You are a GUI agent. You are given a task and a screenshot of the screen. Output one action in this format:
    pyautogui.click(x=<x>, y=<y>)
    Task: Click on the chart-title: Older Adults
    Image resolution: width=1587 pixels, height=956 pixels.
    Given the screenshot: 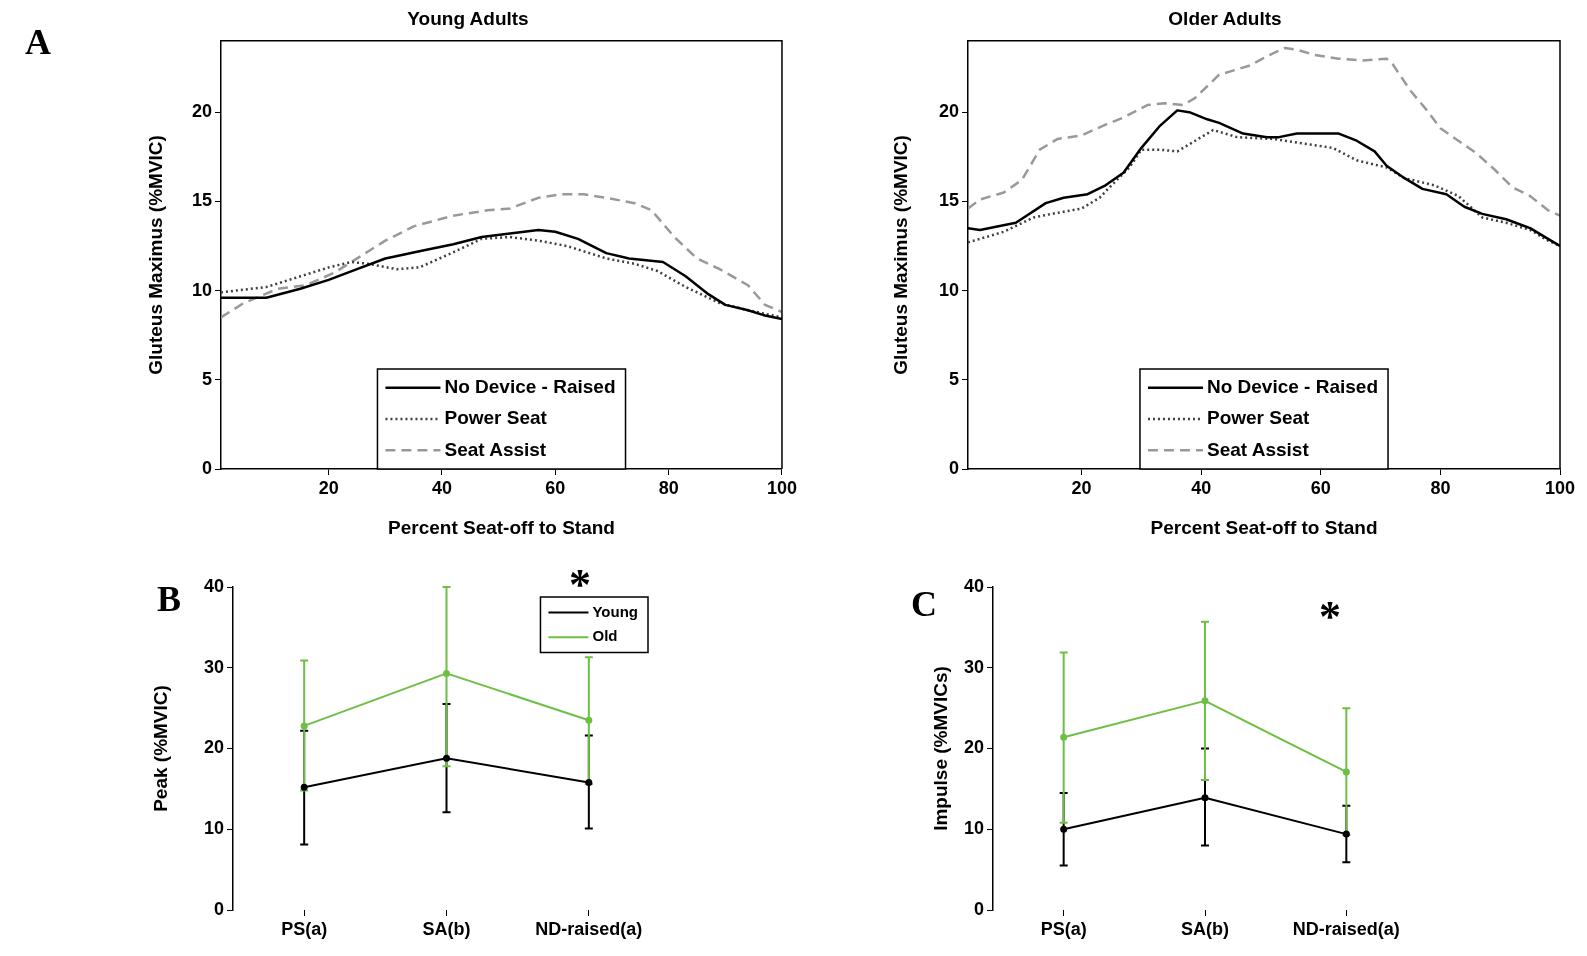 What is the action you would take?
    pyautogui.click(x=1225, y=18)
    